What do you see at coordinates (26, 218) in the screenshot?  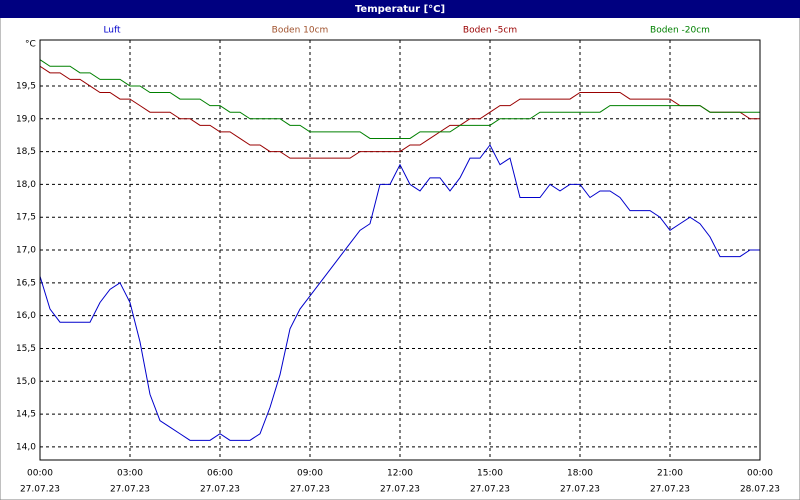 I see `y-tick-label: 17,5` at bounding box center [26, 218].